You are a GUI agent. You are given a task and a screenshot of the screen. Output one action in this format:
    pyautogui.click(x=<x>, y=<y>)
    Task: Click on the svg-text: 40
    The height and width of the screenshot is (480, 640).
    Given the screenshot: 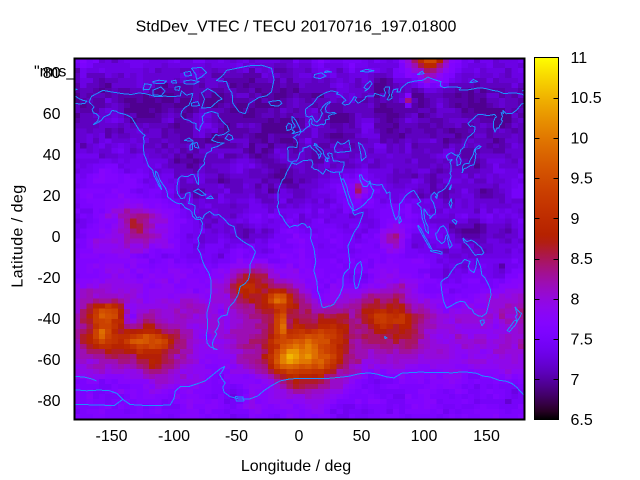 What is the action you would take?
    pyautogui.click(x=52, y=155)
    